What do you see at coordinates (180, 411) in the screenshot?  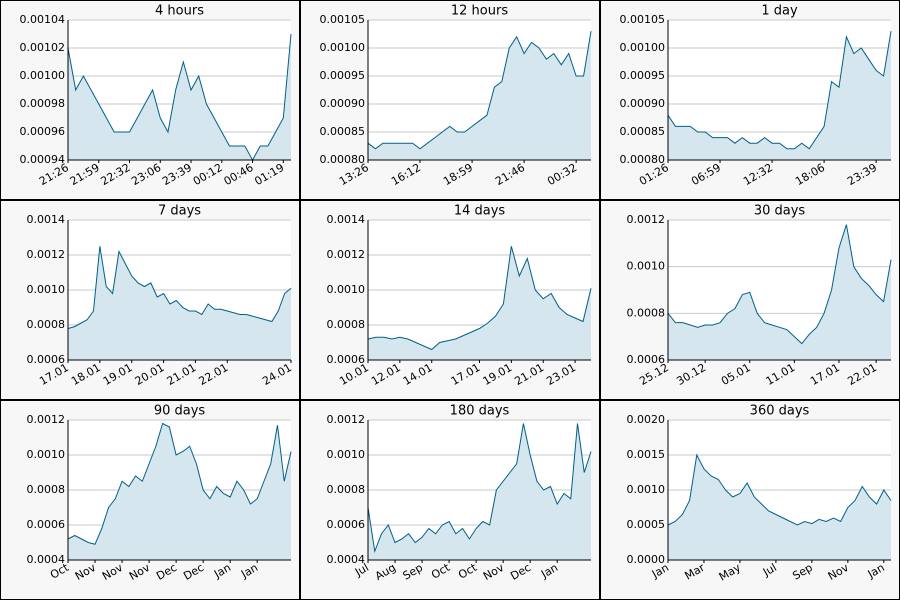 I see `chart-title: 90 days` at bounding box center [180, 411].